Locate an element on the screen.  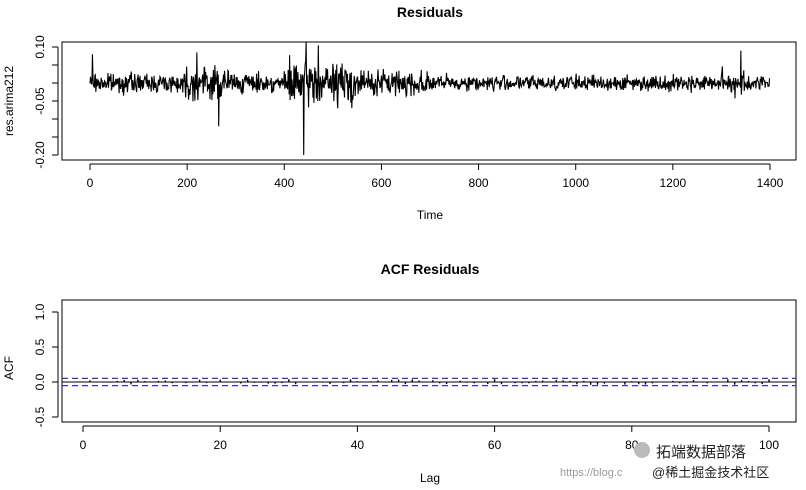
residuals-x-tick-label: 800 is located at coordinates (479, 183).